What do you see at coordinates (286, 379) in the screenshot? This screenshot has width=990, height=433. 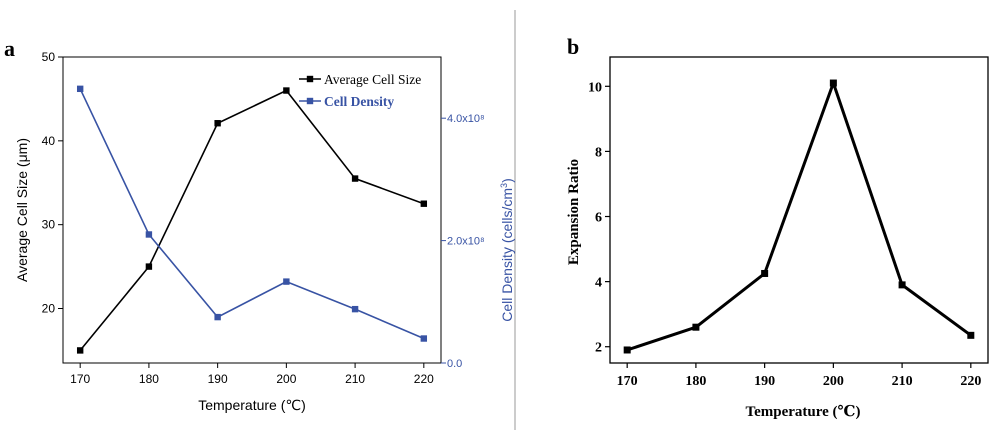 I see `panel-a-x-tick-label: 200` at bounding box center [286, 379].